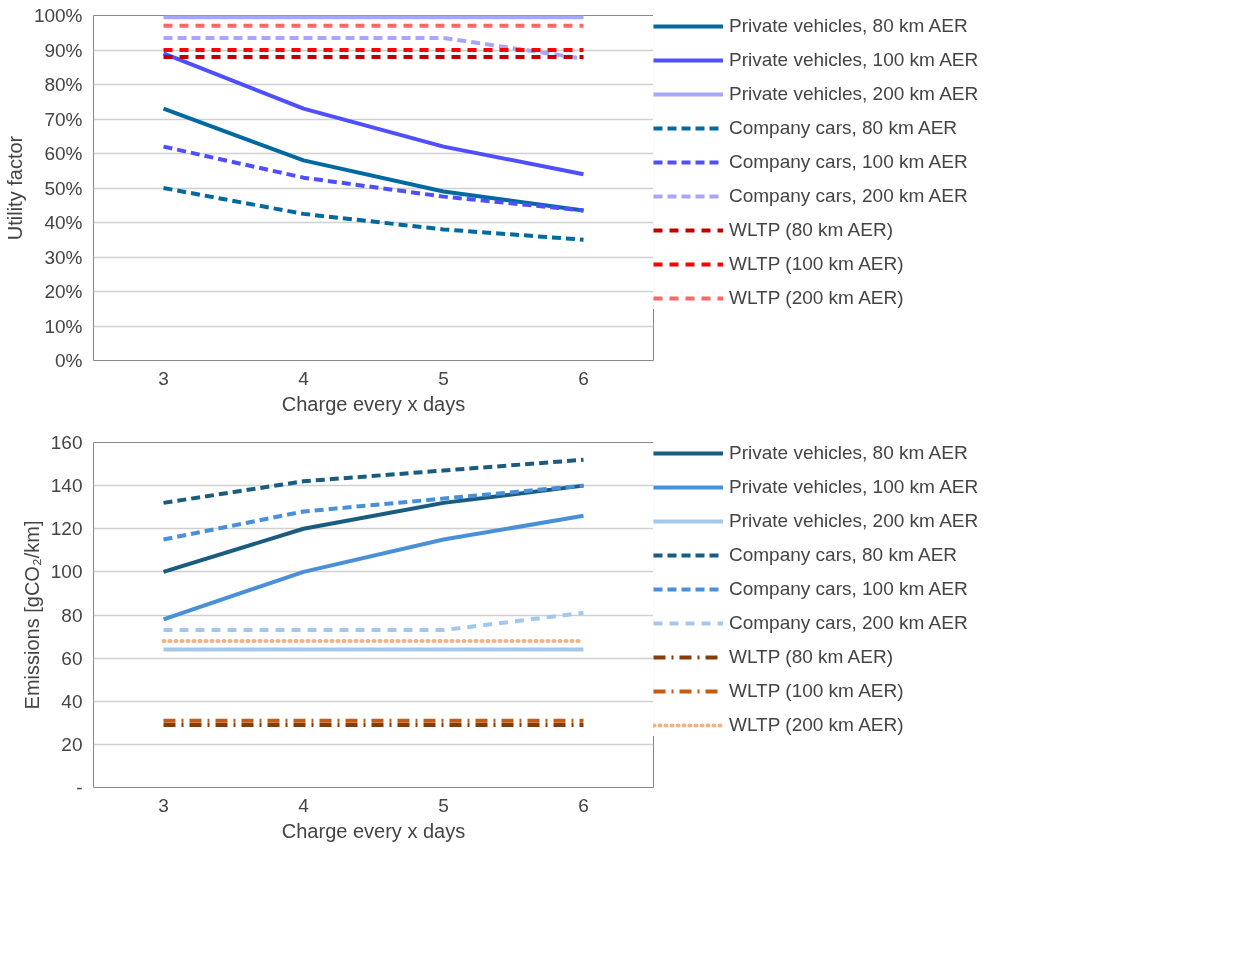  I want to click on y-tick-label: 80%, so click(63, 84).